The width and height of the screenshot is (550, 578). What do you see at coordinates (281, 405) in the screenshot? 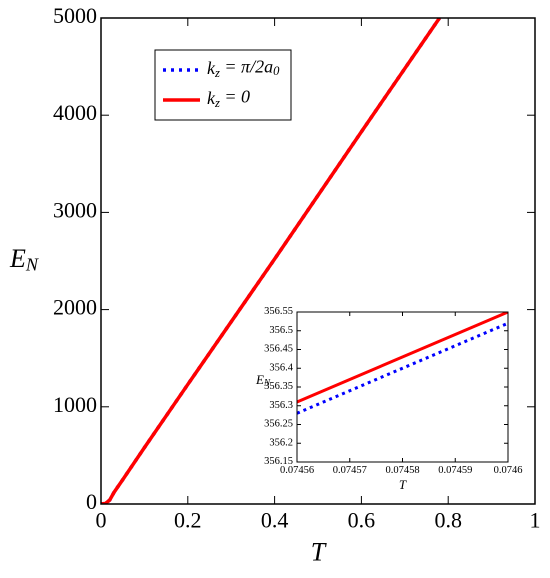
I see `y-tick-label: 356.3` at bounding box center [281, 405].